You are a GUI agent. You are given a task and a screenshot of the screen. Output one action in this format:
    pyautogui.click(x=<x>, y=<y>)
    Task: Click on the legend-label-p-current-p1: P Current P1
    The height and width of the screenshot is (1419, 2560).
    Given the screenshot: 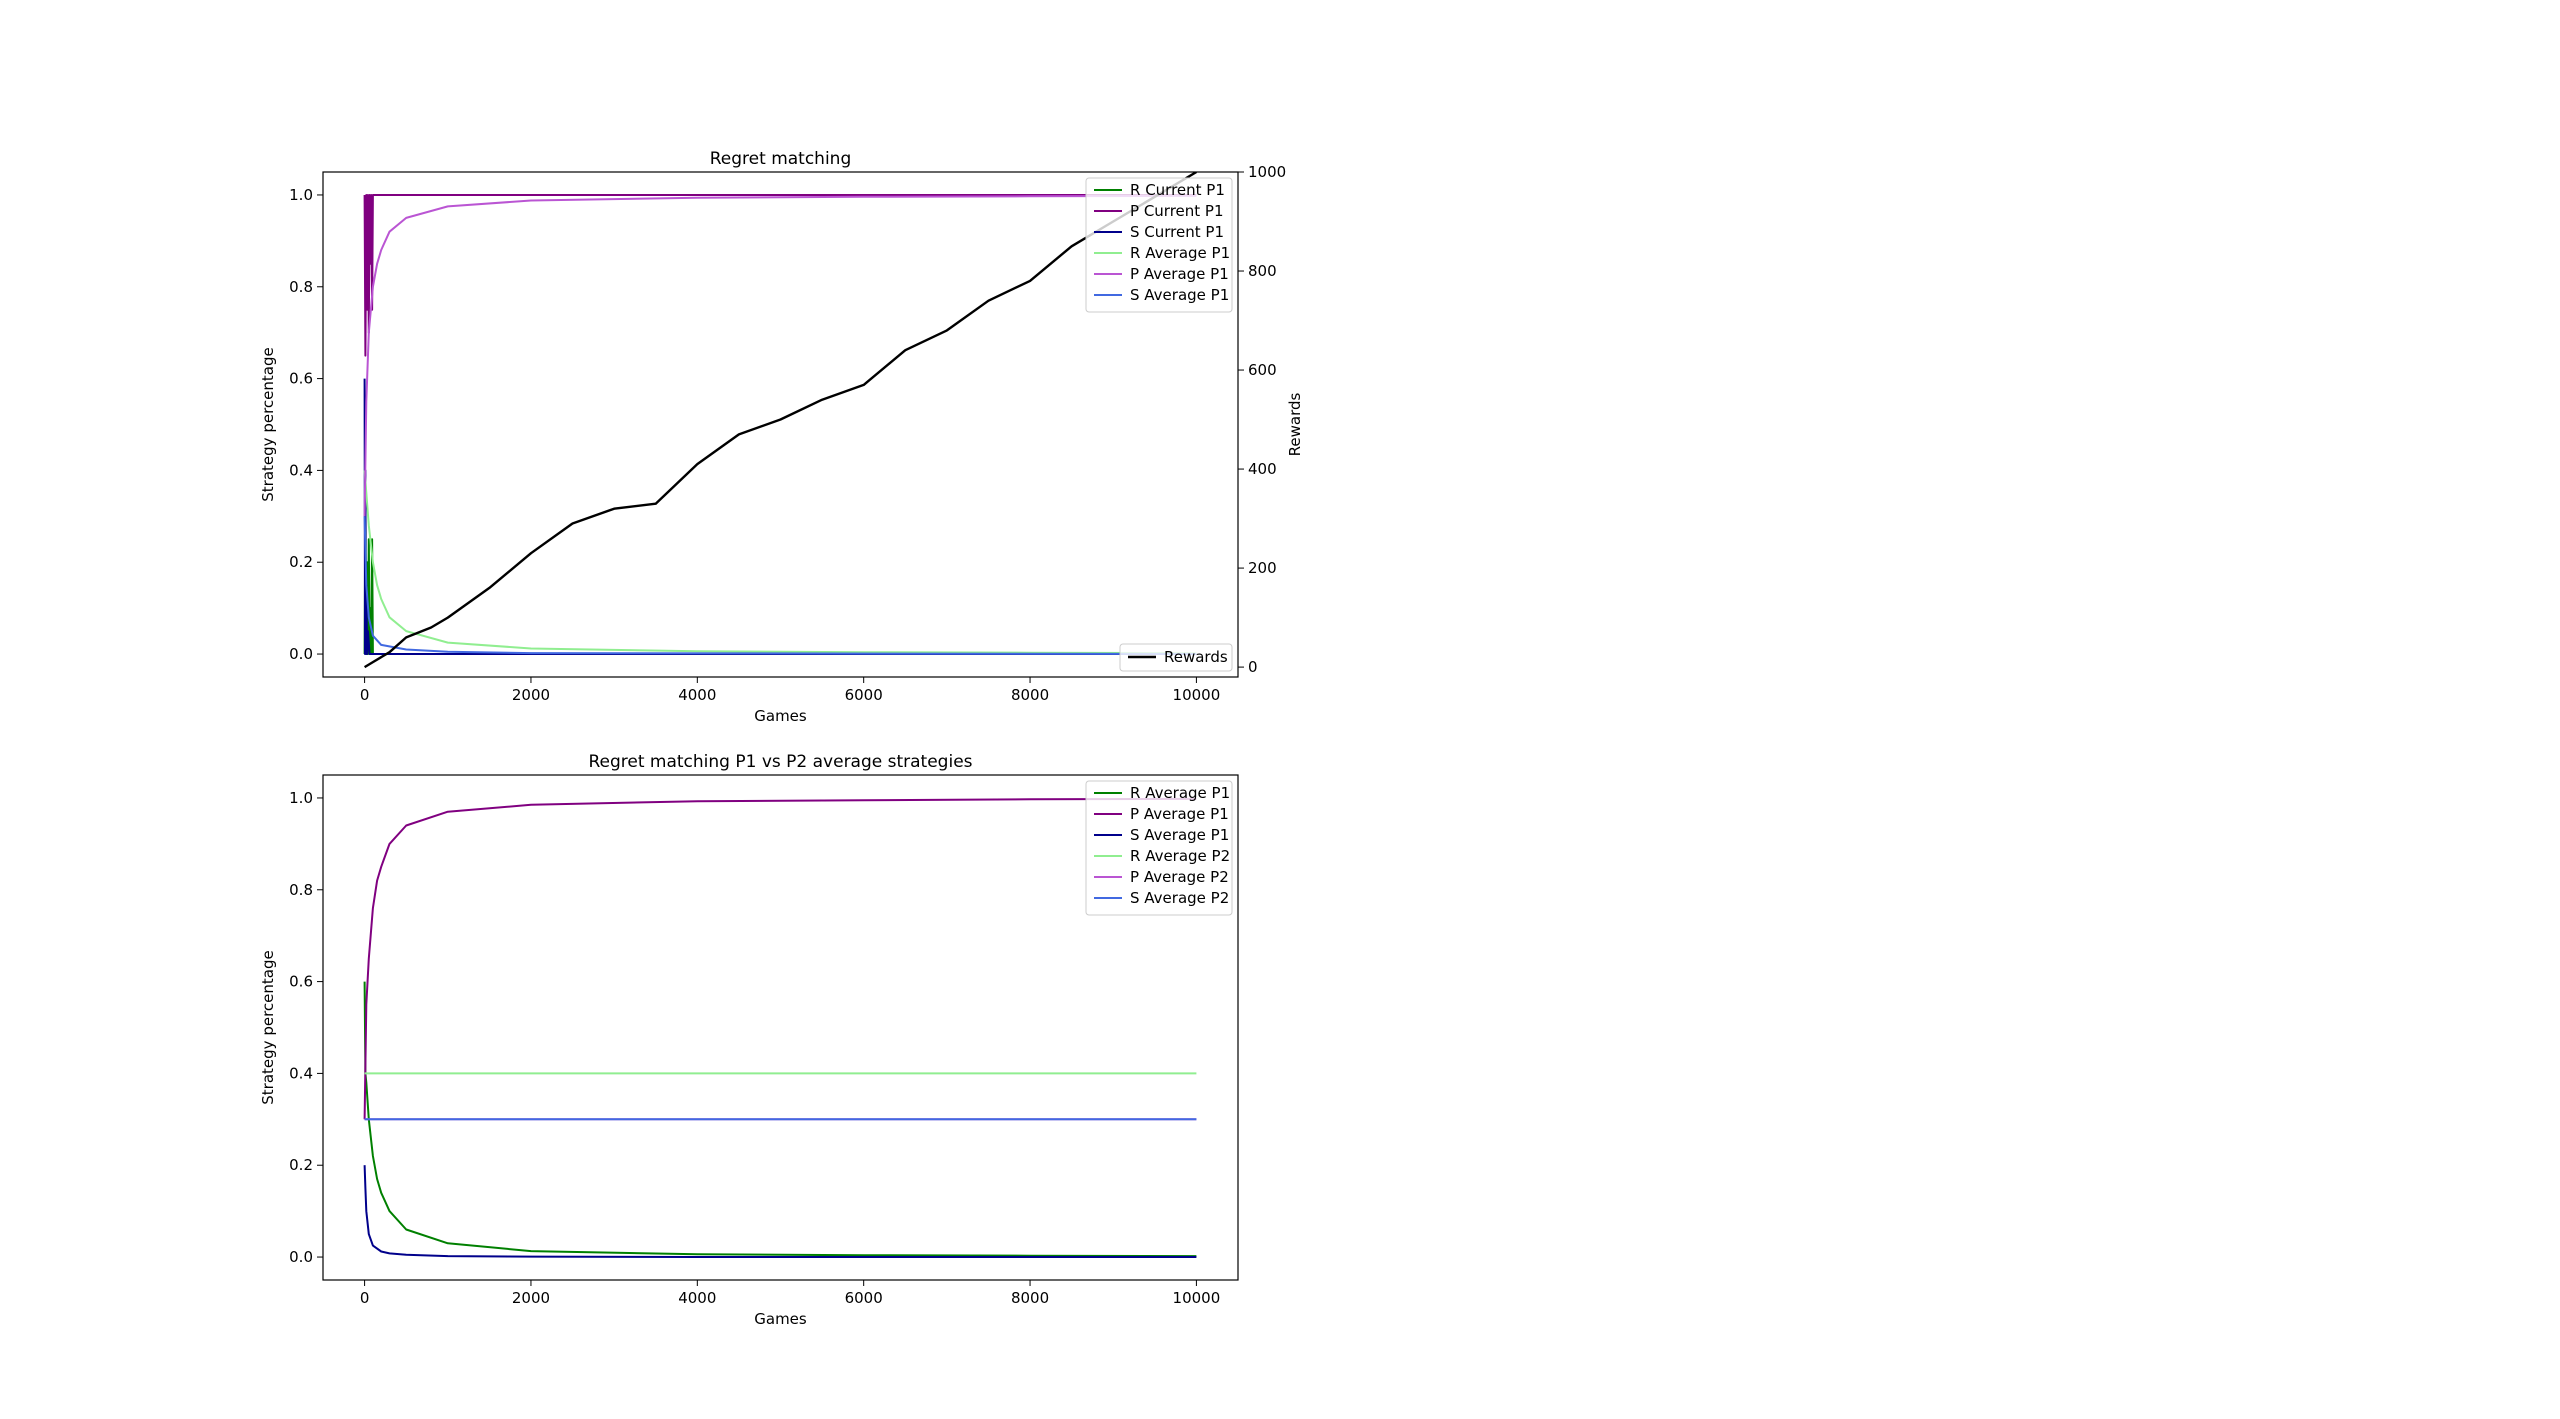 What is the action you would take?
    pyautogui.click(x=1177, y=211)
    